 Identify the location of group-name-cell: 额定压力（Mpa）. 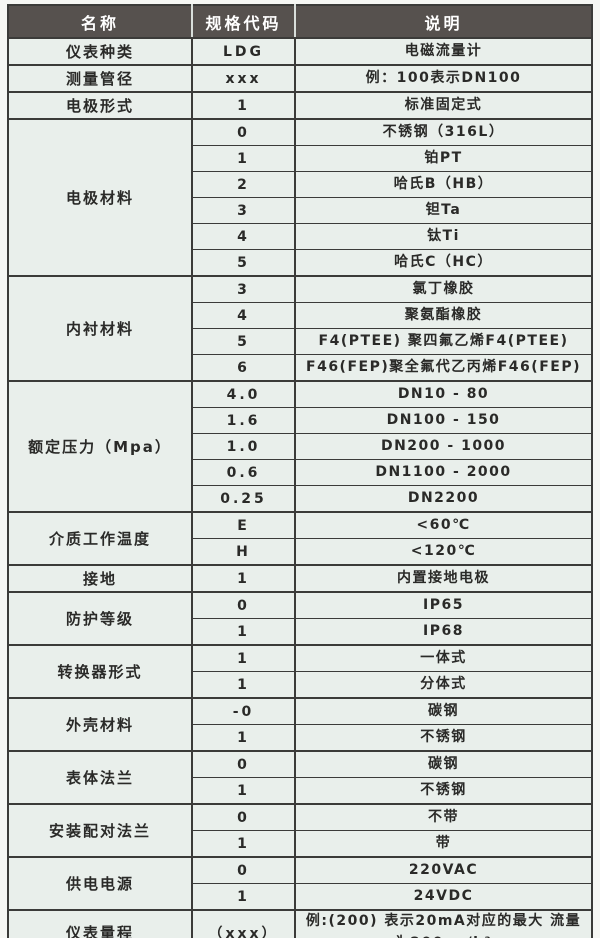
(100, 446).